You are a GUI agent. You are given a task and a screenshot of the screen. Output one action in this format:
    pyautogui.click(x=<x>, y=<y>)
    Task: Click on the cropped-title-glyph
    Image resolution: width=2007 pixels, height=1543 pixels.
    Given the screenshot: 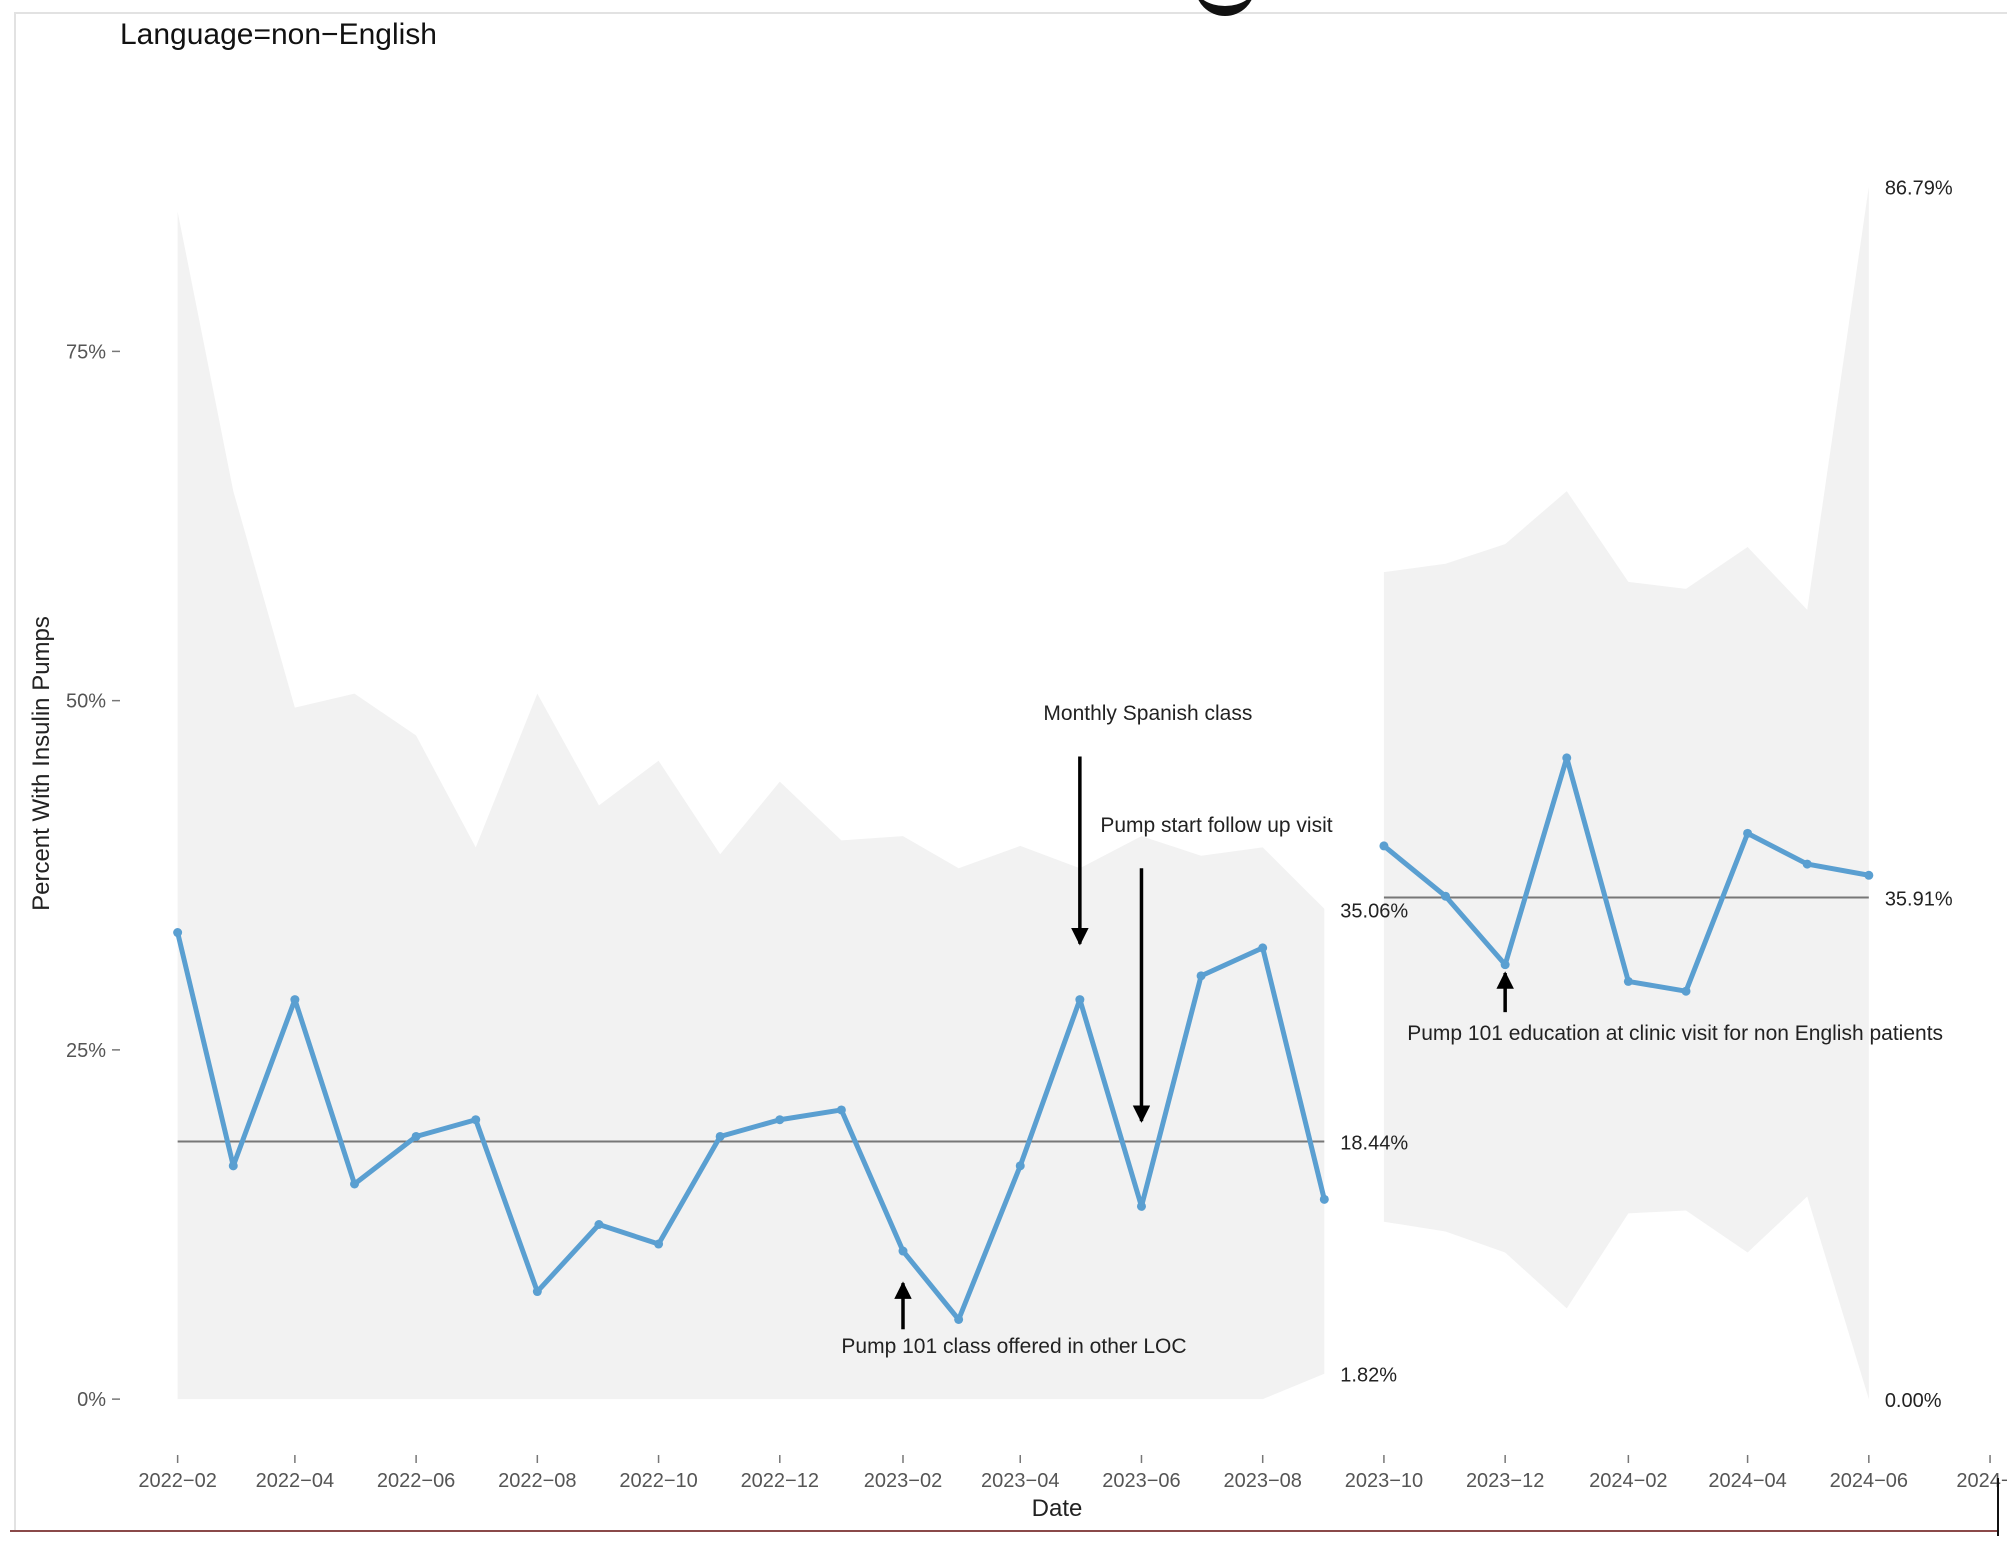 What is the action you would take?
    pyautogui.click(x=1225, y=8)
    